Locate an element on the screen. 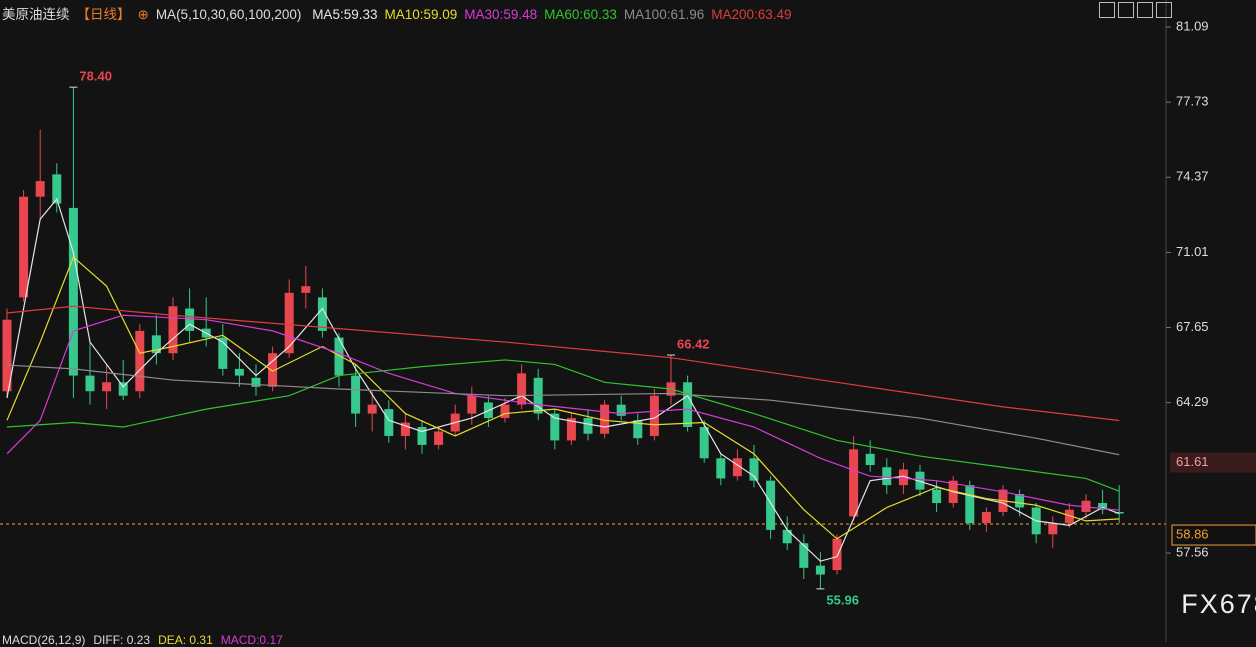 The image size is (1256, 647). price-marker is located at coordinates (1213, 462).